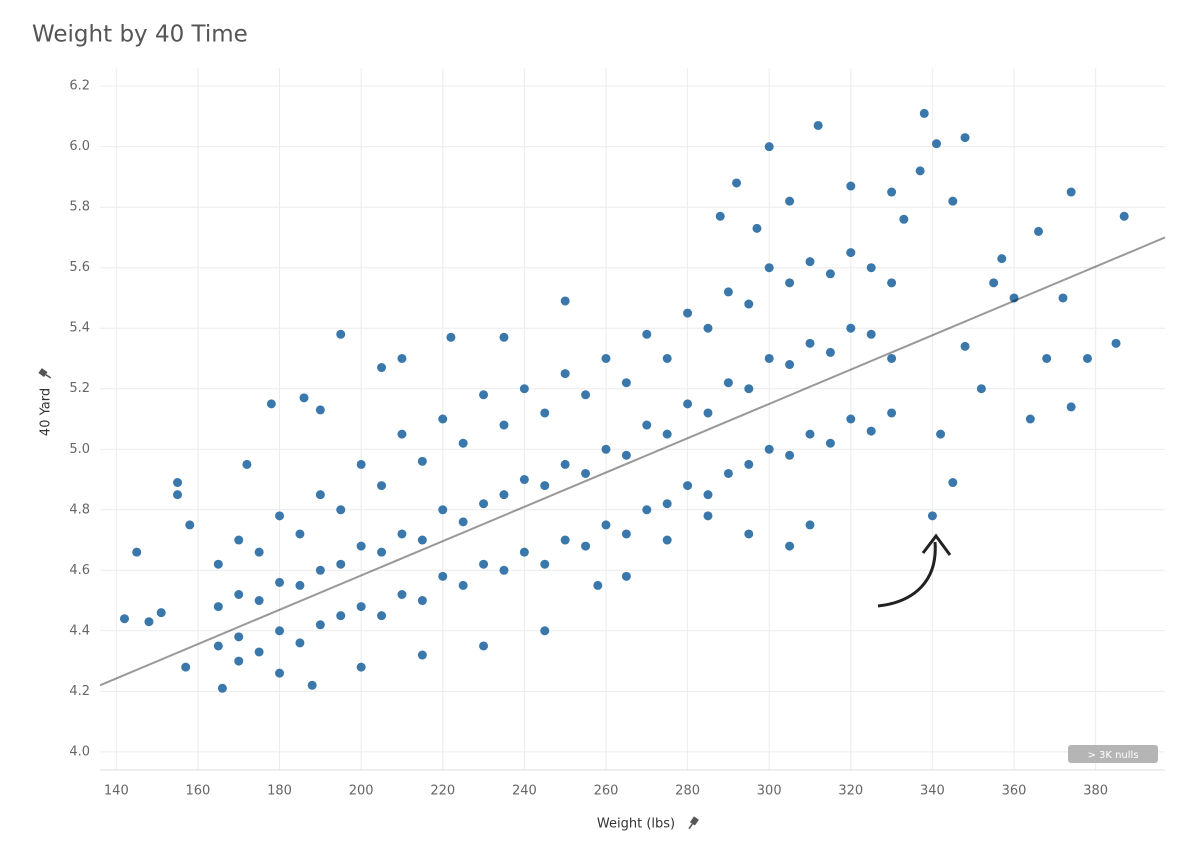  I want to click on x-tick-label: 380, so click(1095, 791).